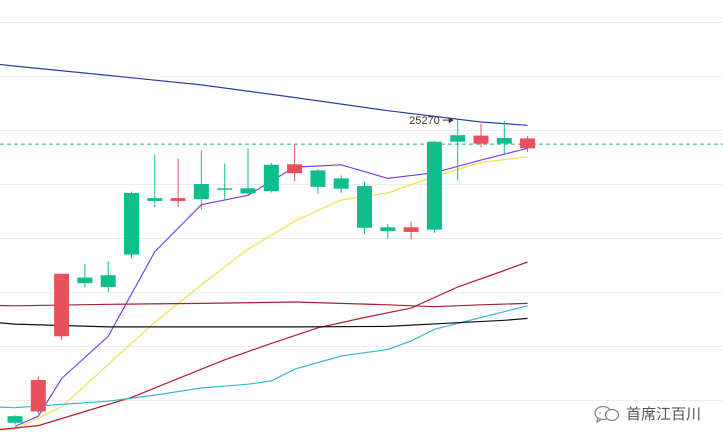 Image resolution: width=723 pixels, height=444 pixels. Describe the element at coordinates (451, 120) in the screenshot. I see `peak-arrowhead` at that location.